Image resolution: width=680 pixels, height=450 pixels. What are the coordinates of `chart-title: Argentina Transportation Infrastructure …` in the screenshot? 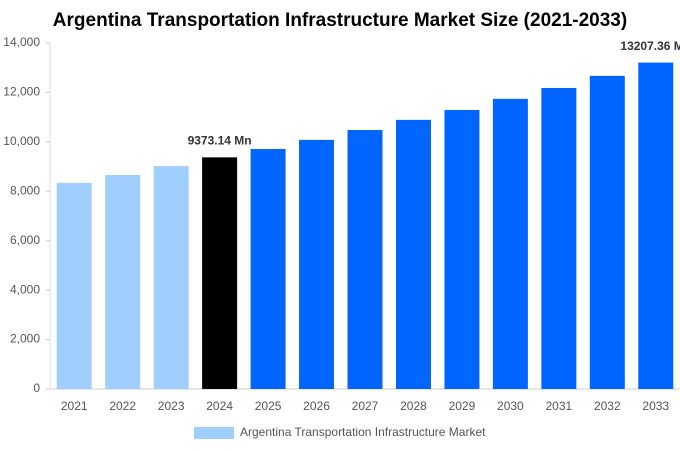 It's located at (340, 20).